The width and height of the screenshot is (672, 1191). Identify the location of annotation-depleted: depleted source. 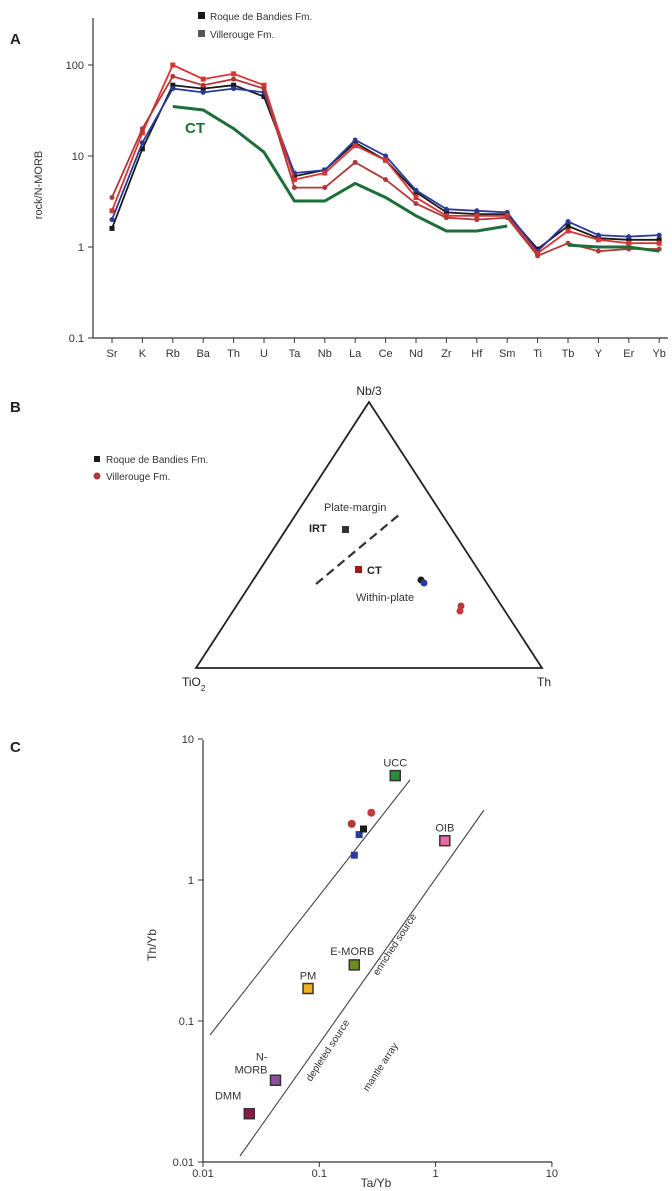
(328, 1051).